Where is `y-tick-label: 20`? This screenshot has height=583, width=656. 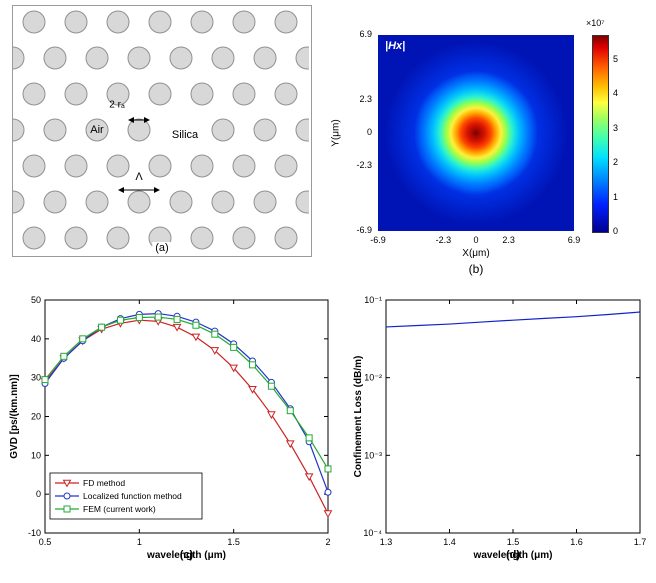 y-tick-label: 20 is located at coordinates (36, 417).